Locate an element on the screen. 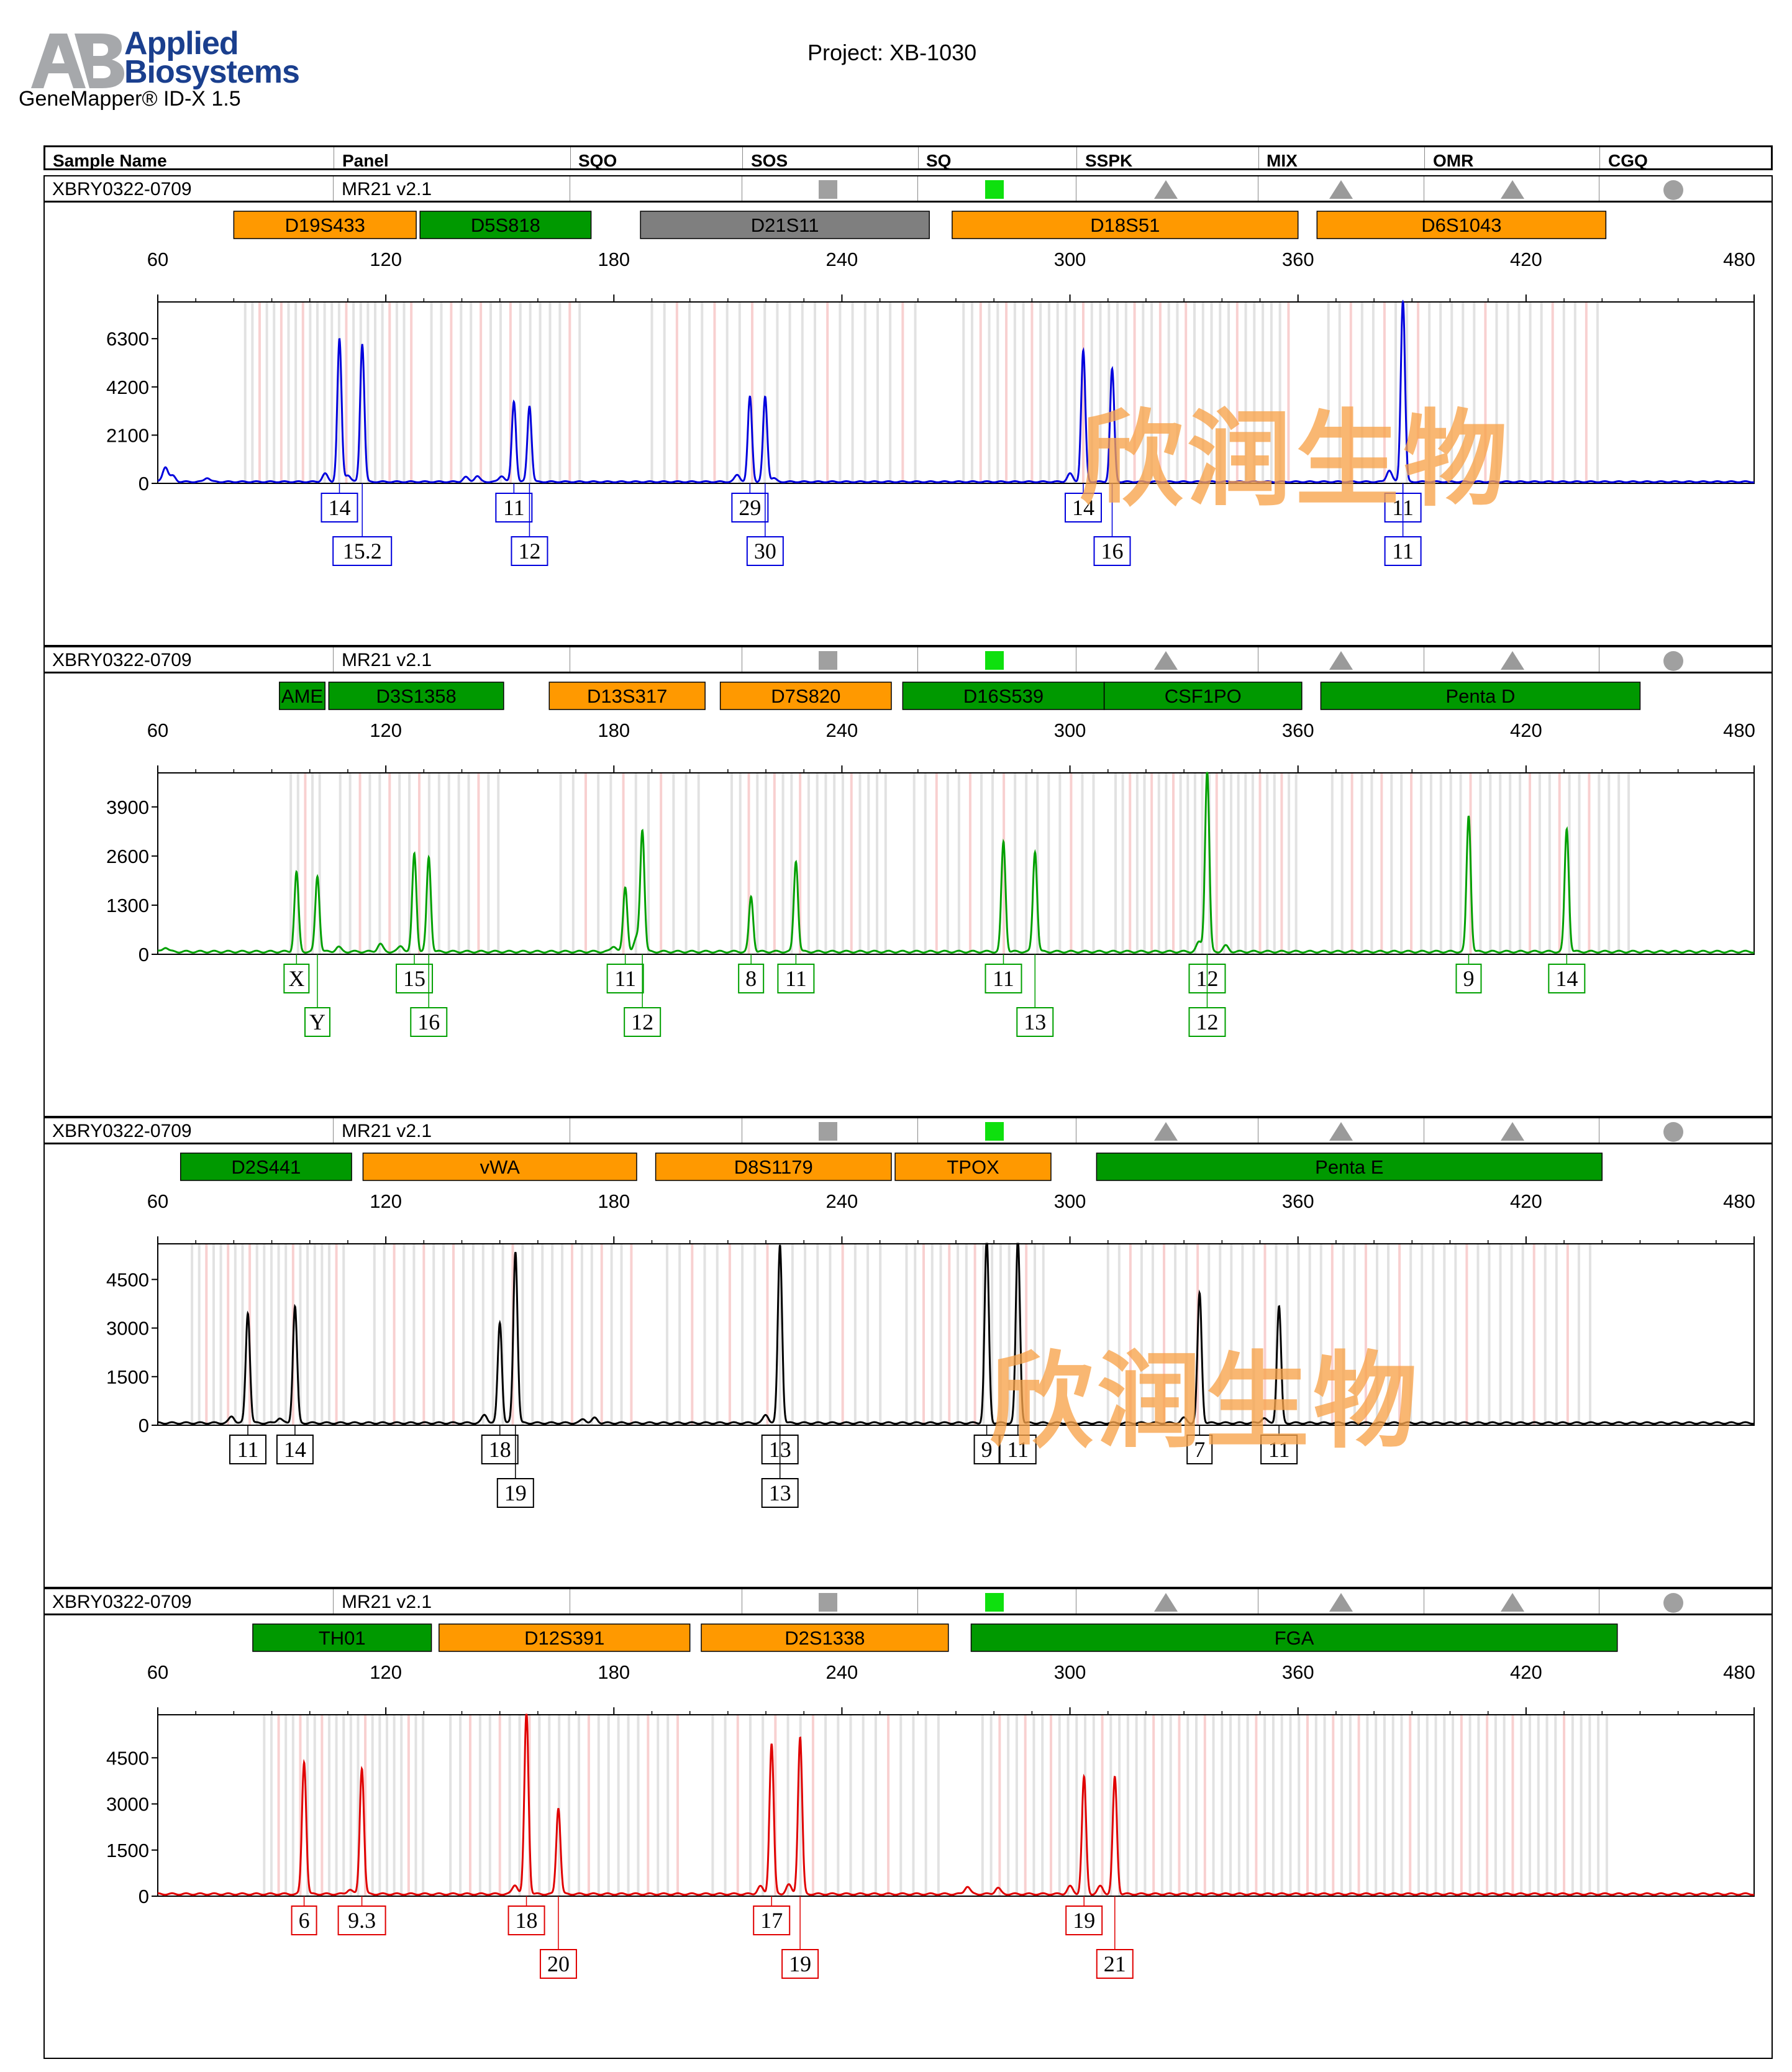  cgq-indicator-icon is located at coordinates (1673, 1132).